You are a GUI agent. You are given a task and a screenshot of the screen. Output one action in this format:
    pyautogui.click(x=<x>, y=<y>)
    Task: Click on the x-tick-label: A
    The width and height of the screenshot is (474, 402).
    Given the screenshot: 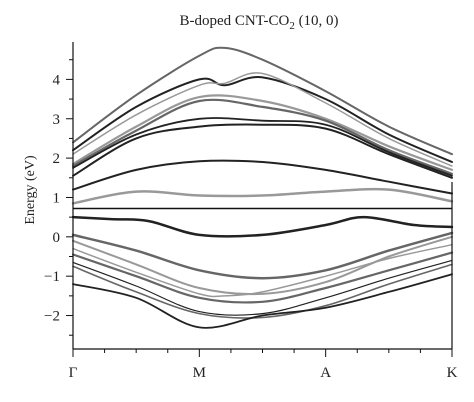 What is the action you would take?
    pyautogui.click(x=325, y=373)
    